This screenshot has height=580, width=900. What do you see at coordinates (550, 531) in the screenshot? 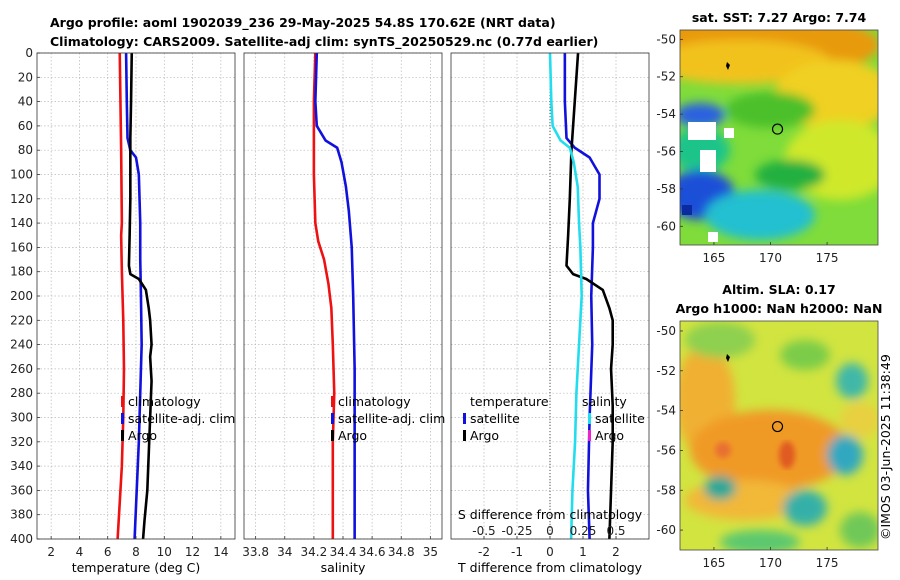
I see `x2-tick-label: 0` at bounding box center [550, 531].